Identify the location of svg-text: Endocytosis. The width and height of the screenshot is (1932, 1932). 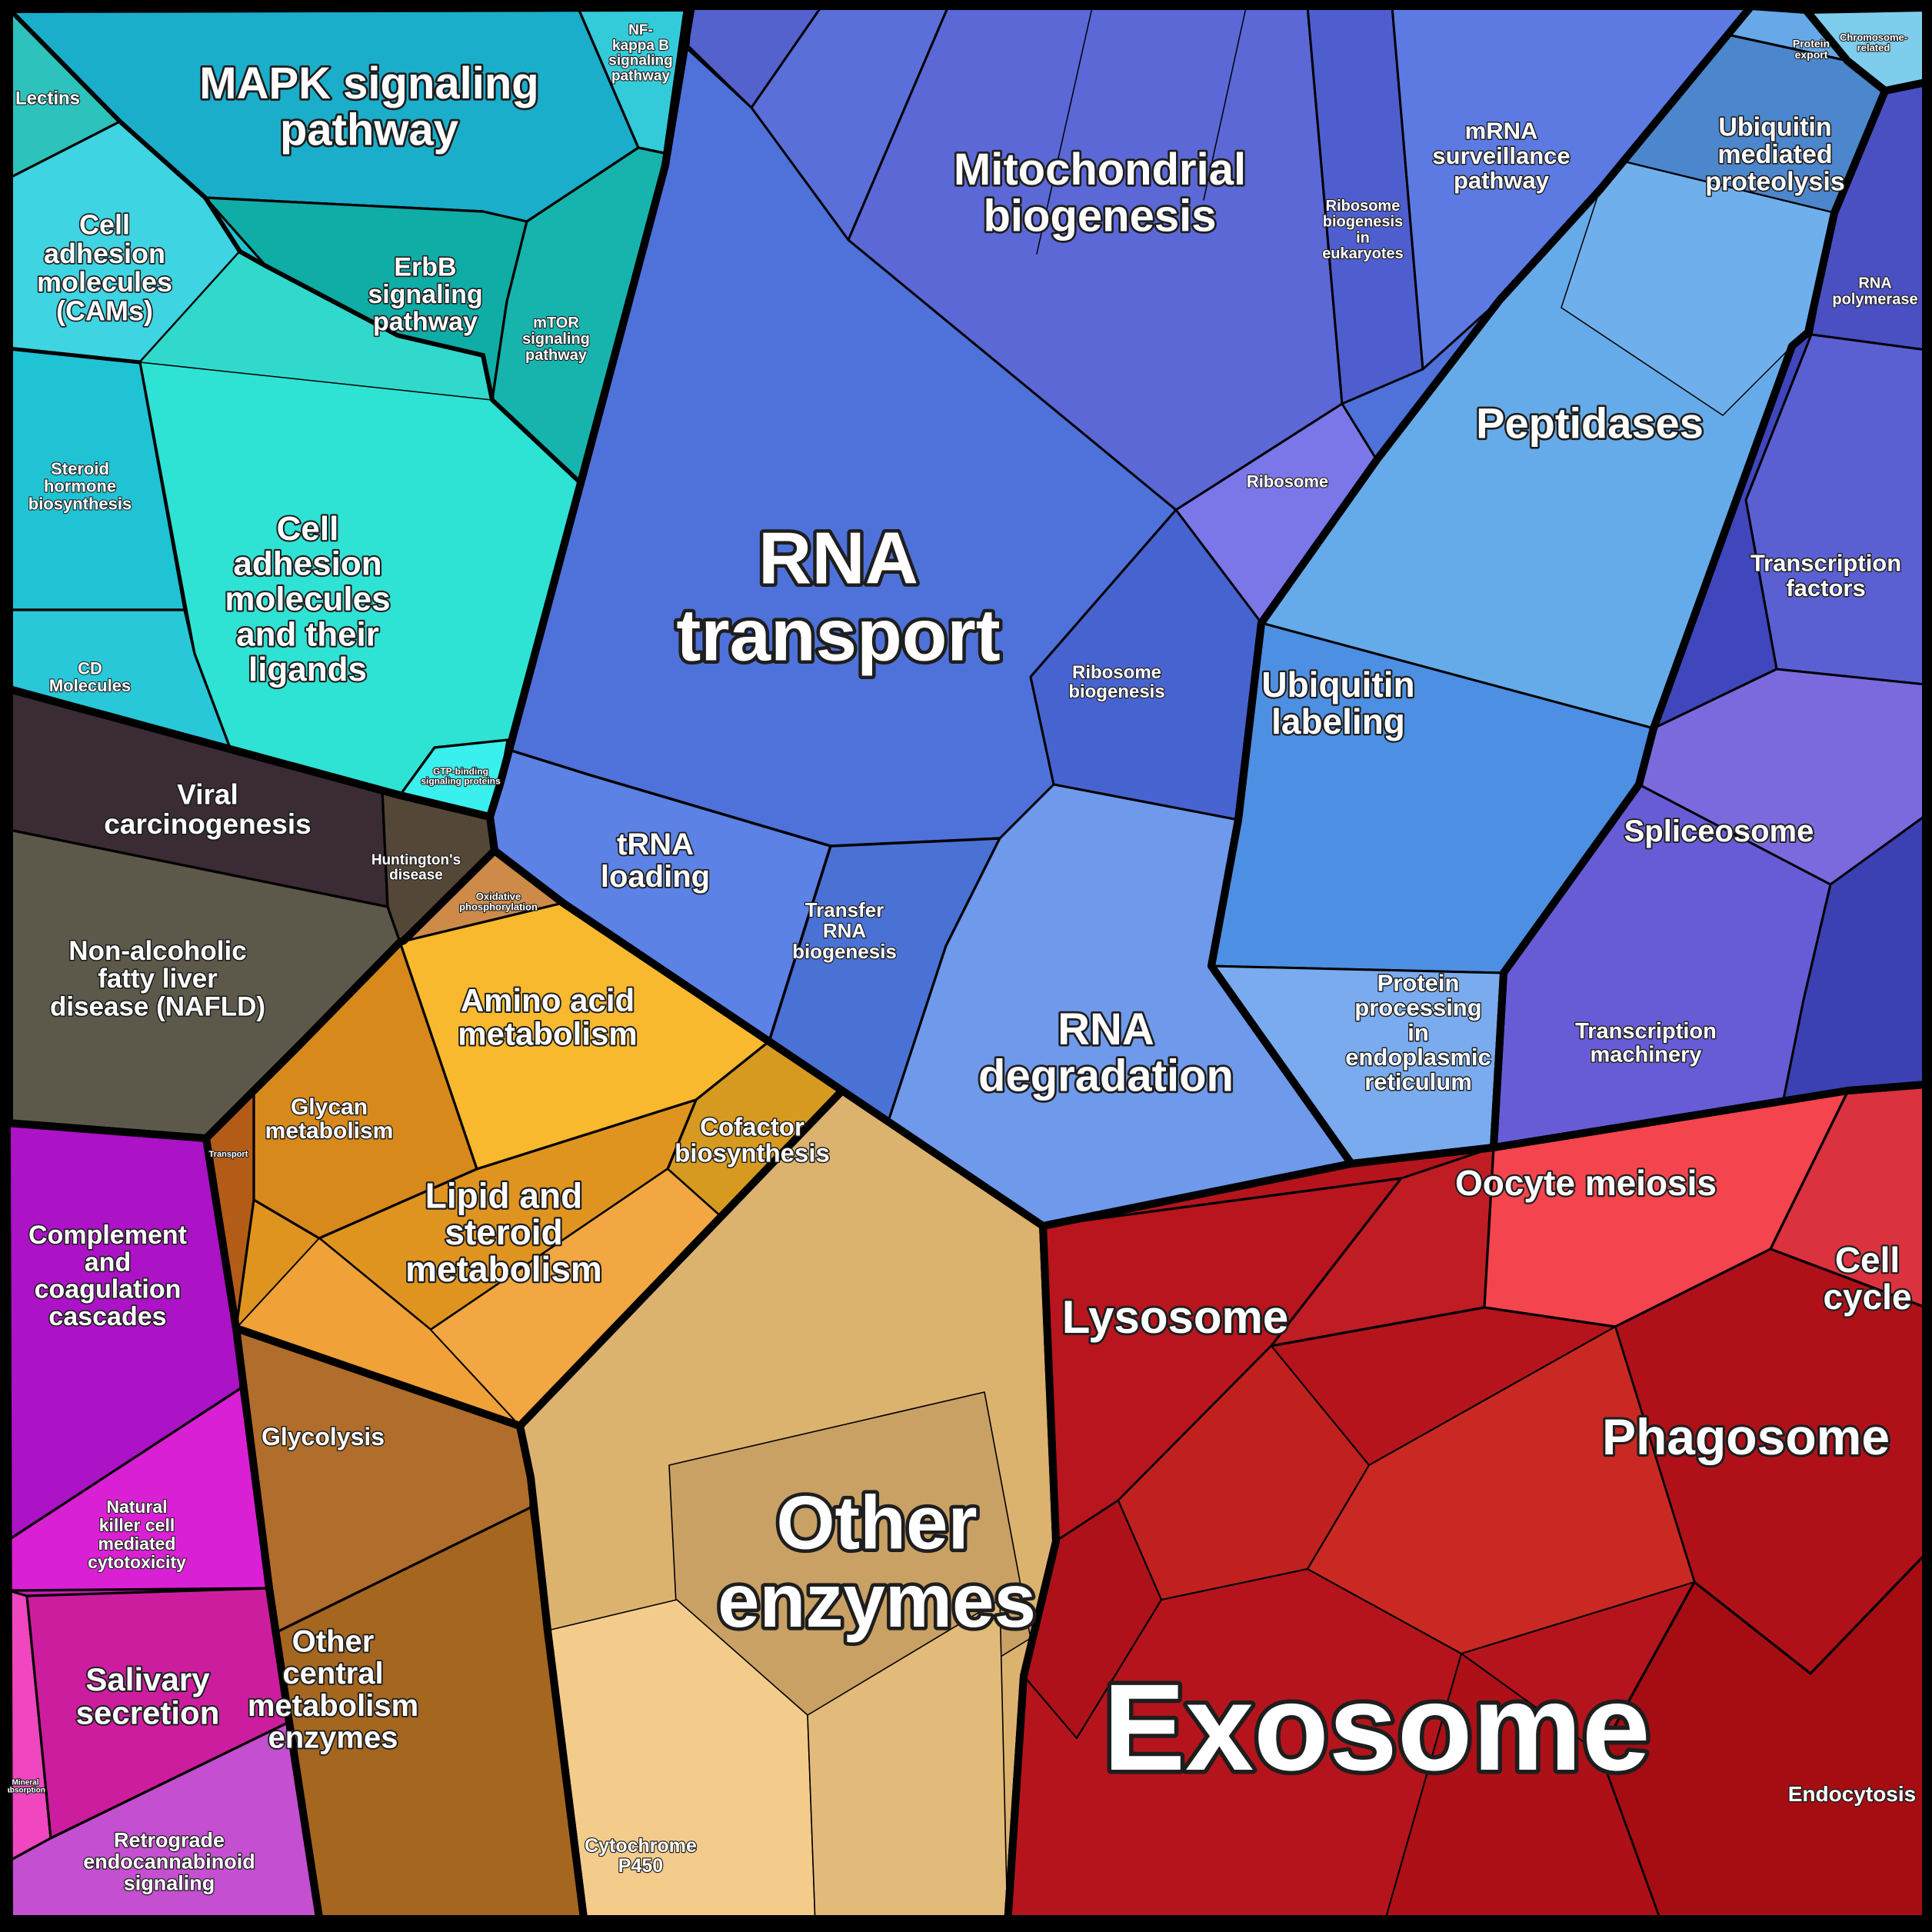
(1852, 1794).